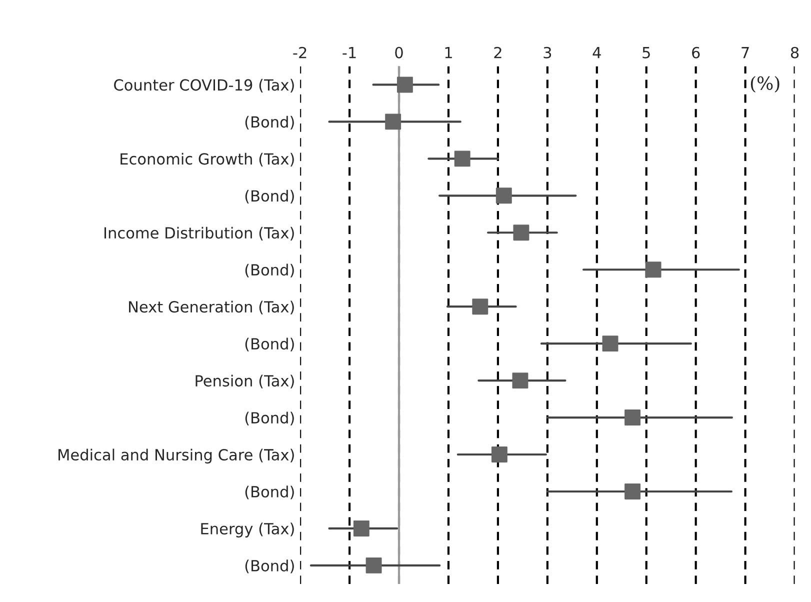 Image resolution: width=811 pixels, height=602 pixels. Describe the element at coordinates (794, 52) in the screenshot. I see `x-tick-label: 8` at that location.